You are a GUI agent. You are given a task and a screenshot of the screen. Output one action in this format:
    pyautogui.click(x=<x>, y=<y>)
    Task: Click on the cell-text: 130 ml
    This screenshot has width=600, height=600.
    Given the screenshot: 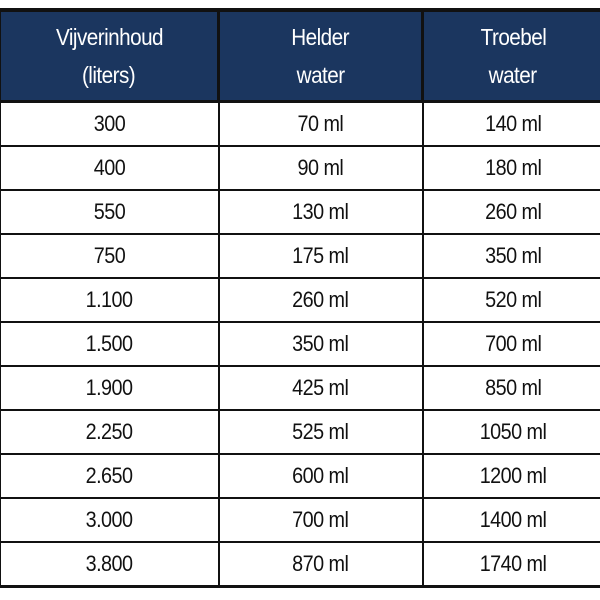 What is the action you would take?
    pyautogui.click(x=320, y=211)
    